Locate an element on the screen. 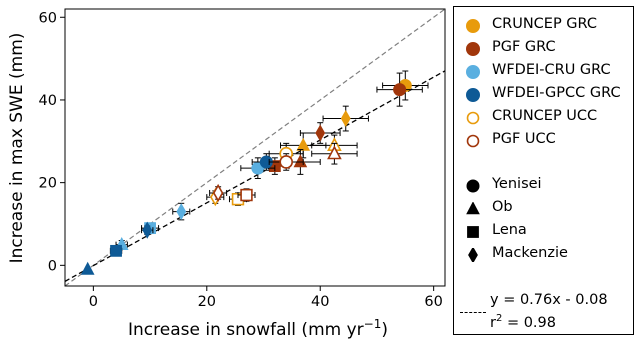 The image size is (635, 340). legend-item: CRUNCEP UCC is located at coordinates (544, 118).